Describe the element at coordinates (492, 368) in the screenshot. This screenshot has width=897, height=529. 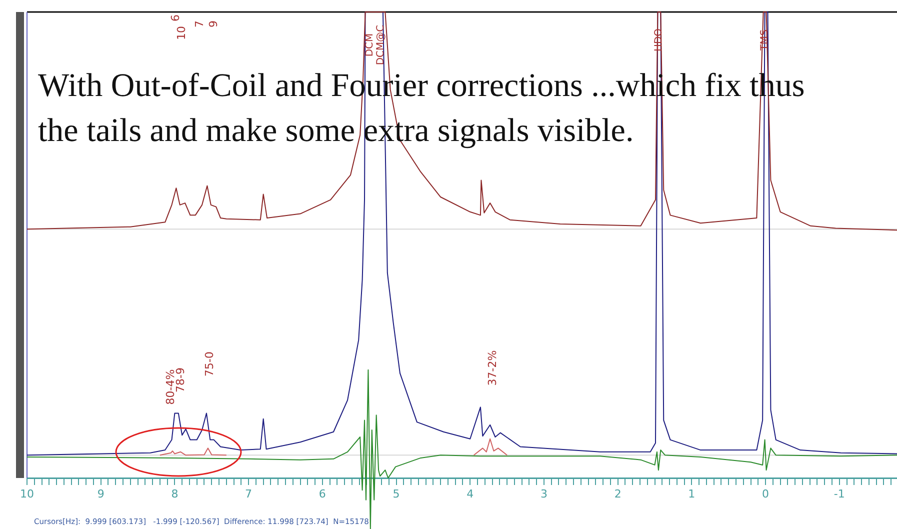
I see `annotation: 37-2%` at that location.